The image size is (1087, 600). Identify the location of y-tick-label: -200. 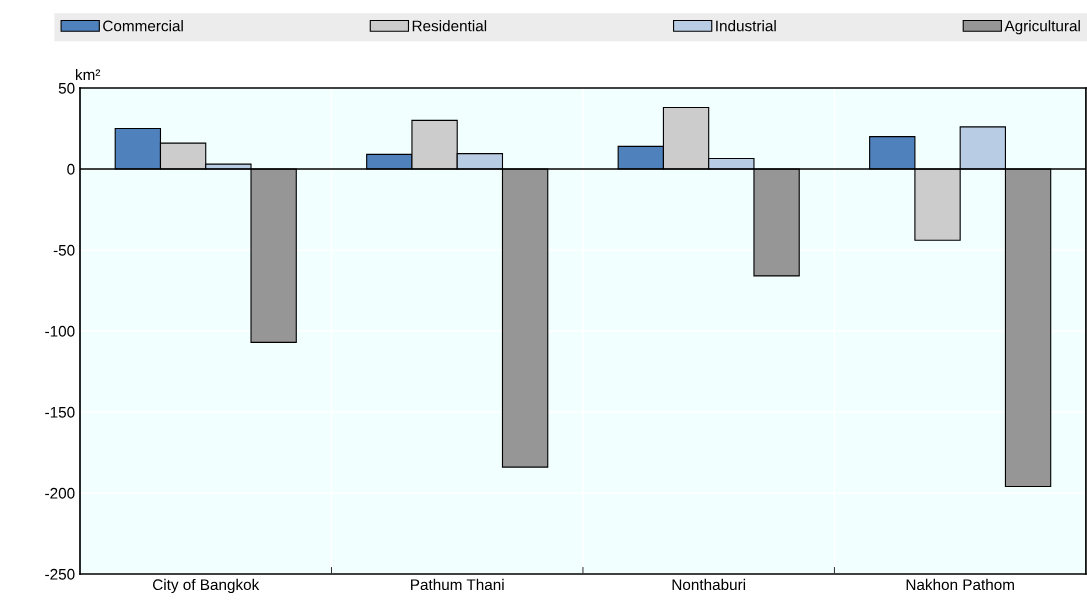
(60, 493).